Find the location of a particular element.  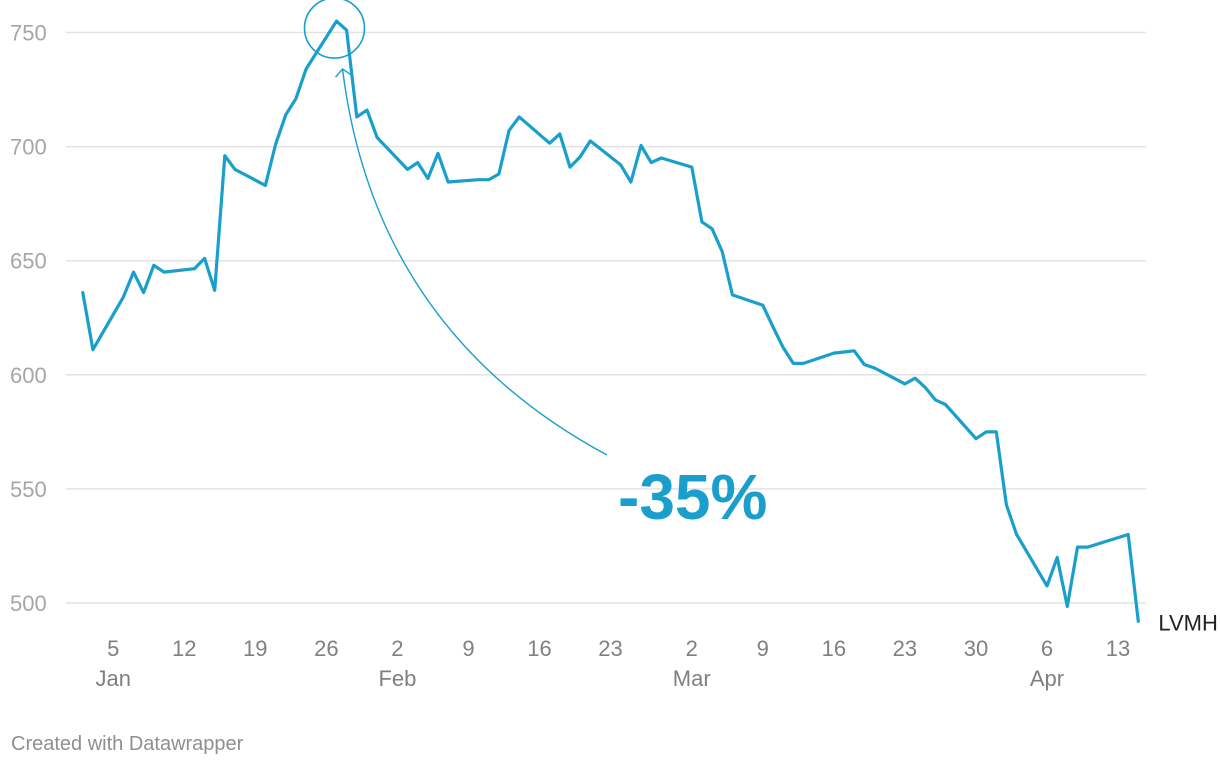

x-tick-label: 16 is located at coordinates (539, 648).